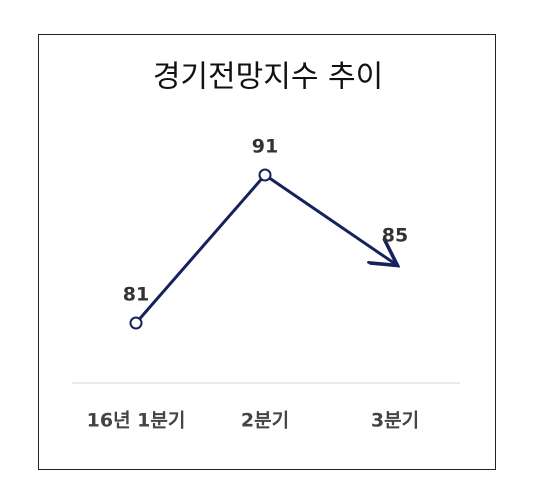 This screenshot has width=540, height=490. What do you see at coordinates (268, 77) in the screenshot?
I see `chart-title: 경기전망지수 추이` at bounding box center [268, 77].